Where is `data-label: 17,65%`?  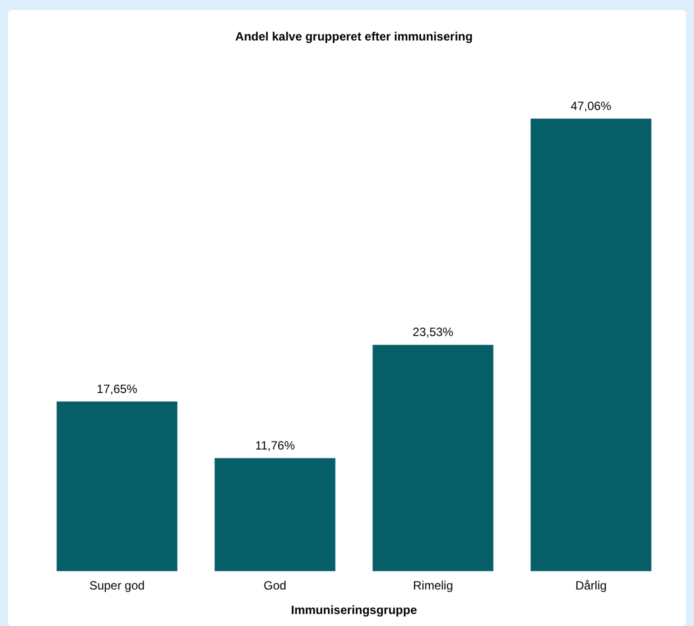
data-label: 17,65% is located at coordinates (117, 389).